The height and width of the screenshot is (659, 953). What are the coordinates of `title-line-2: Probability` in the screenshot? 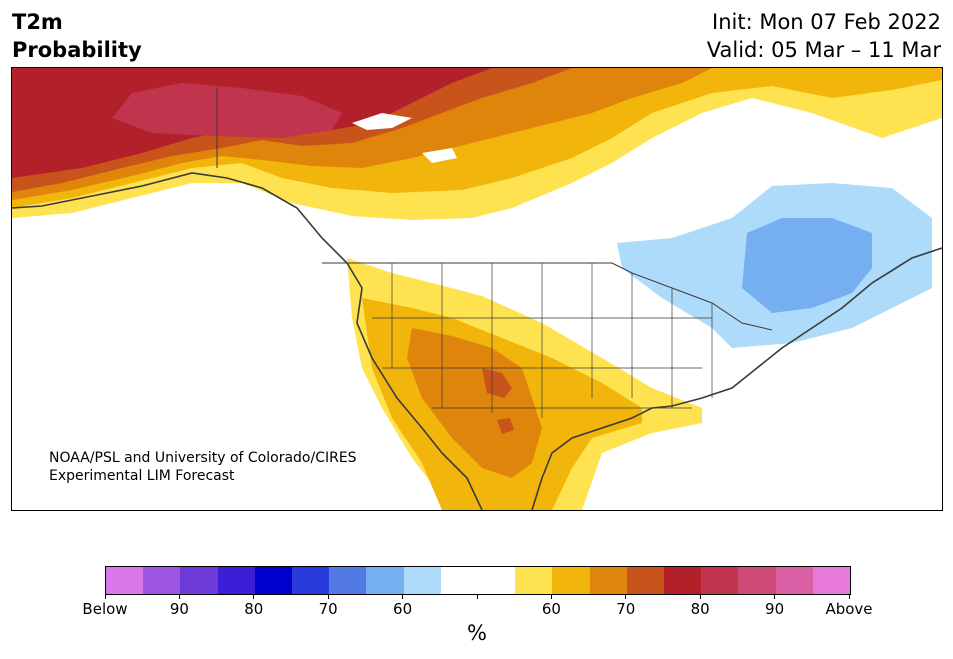 It's located at (77, 50).